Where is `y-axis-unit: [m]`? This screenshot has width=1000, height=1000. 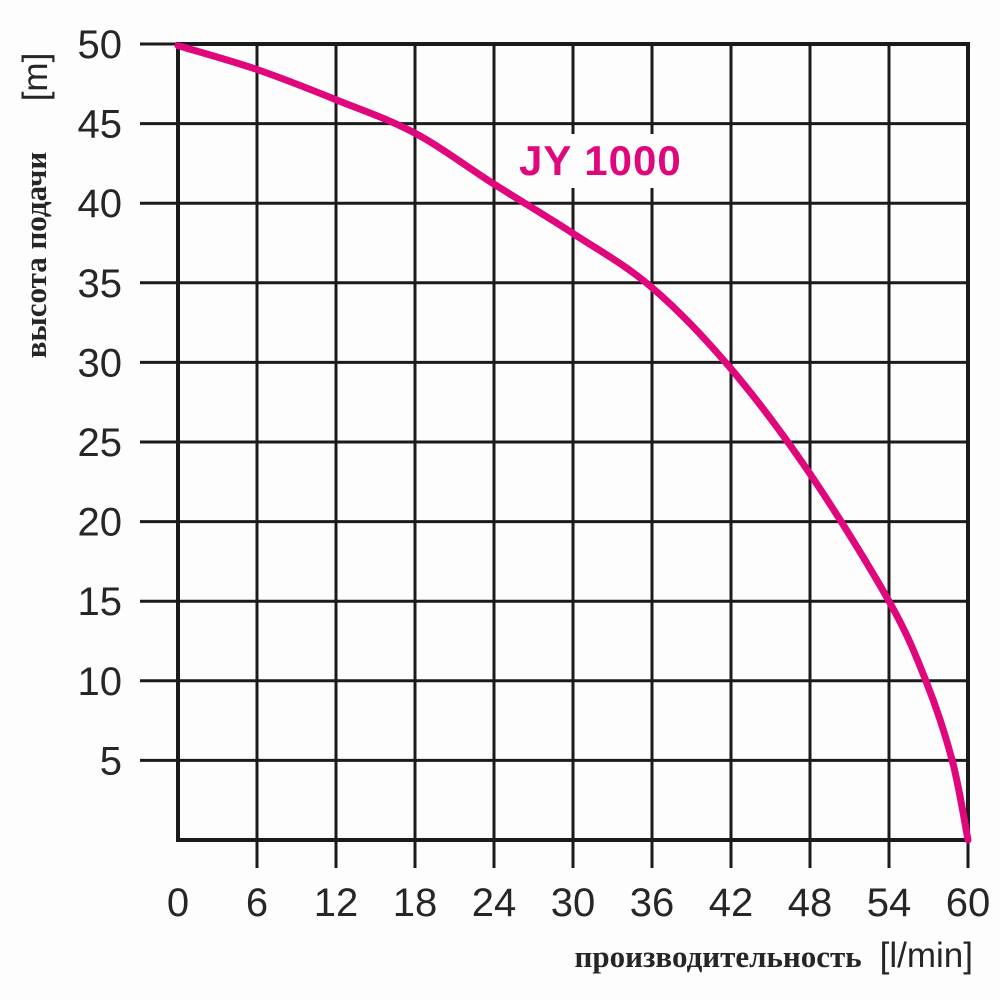 y-axis-unit: [m] is located at coordinates (35, 77).